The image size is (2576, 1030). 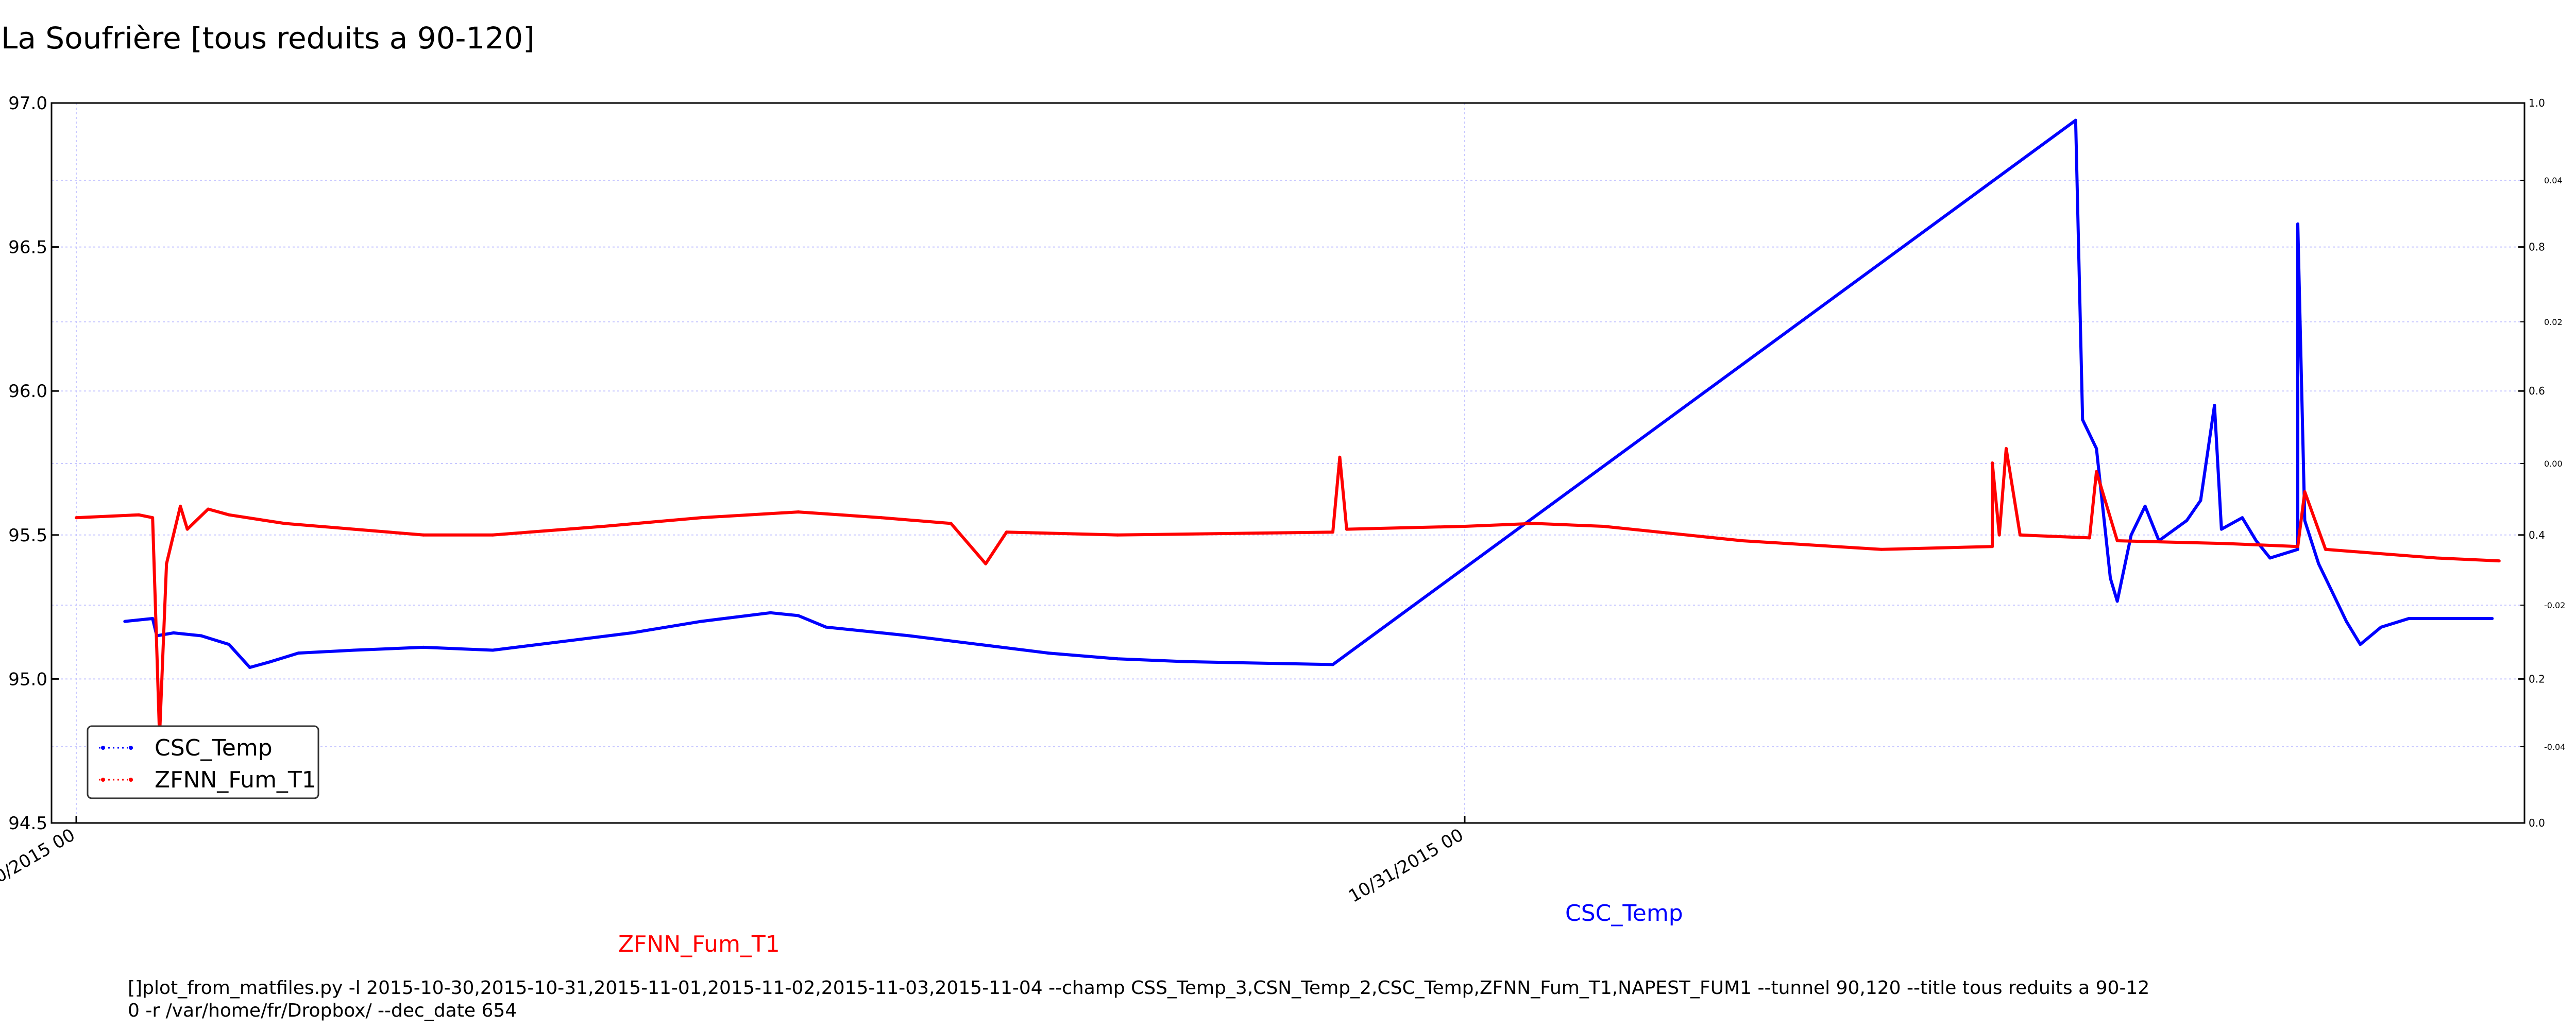 I want to click on y3-tick-label: 0.04, so click(x=2553, y=180).